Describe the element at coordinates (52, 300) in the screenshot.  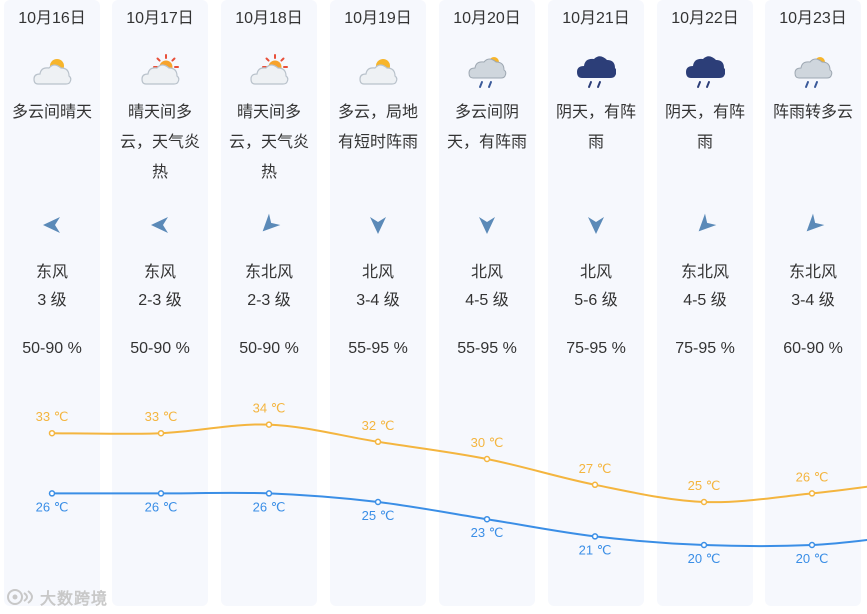
I see `wind-level: 3 级` at that location.